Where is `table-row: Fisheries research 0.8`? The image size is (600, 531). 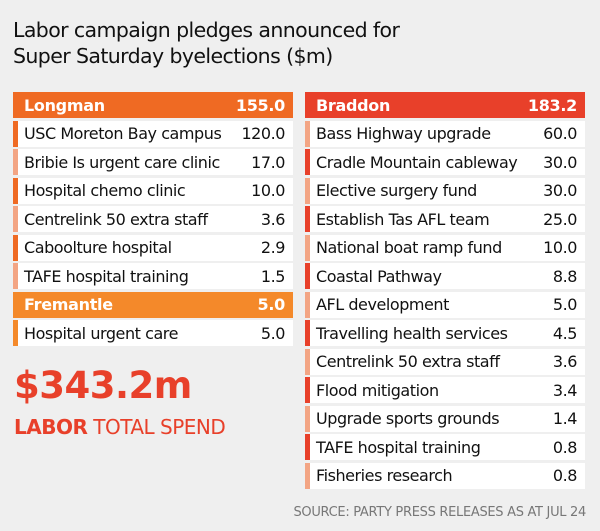 table-row: Fisheries research 0.8 is located at coordinates (445, 475).